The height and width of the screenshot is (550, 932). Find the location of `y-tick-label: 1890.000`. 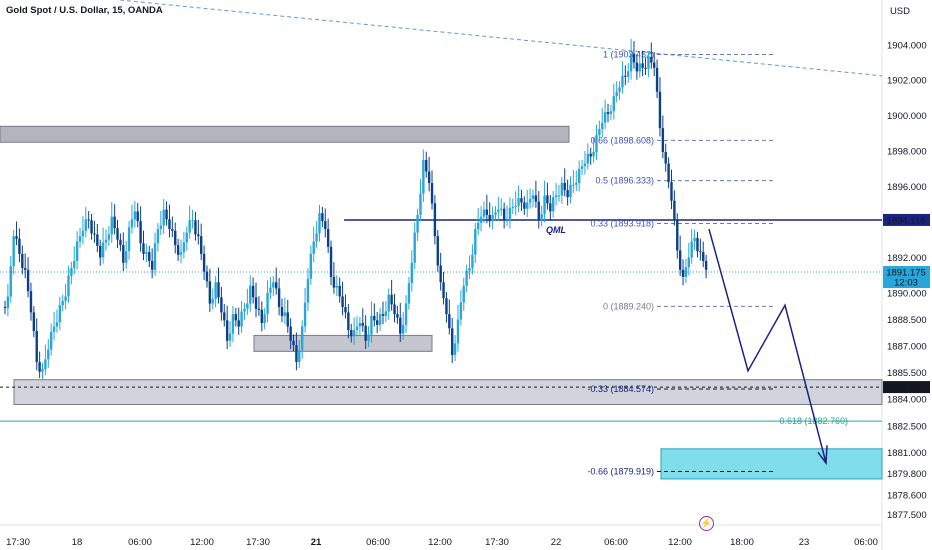

y-tick-label: 1890.000 is located at coordinates (907, 293).